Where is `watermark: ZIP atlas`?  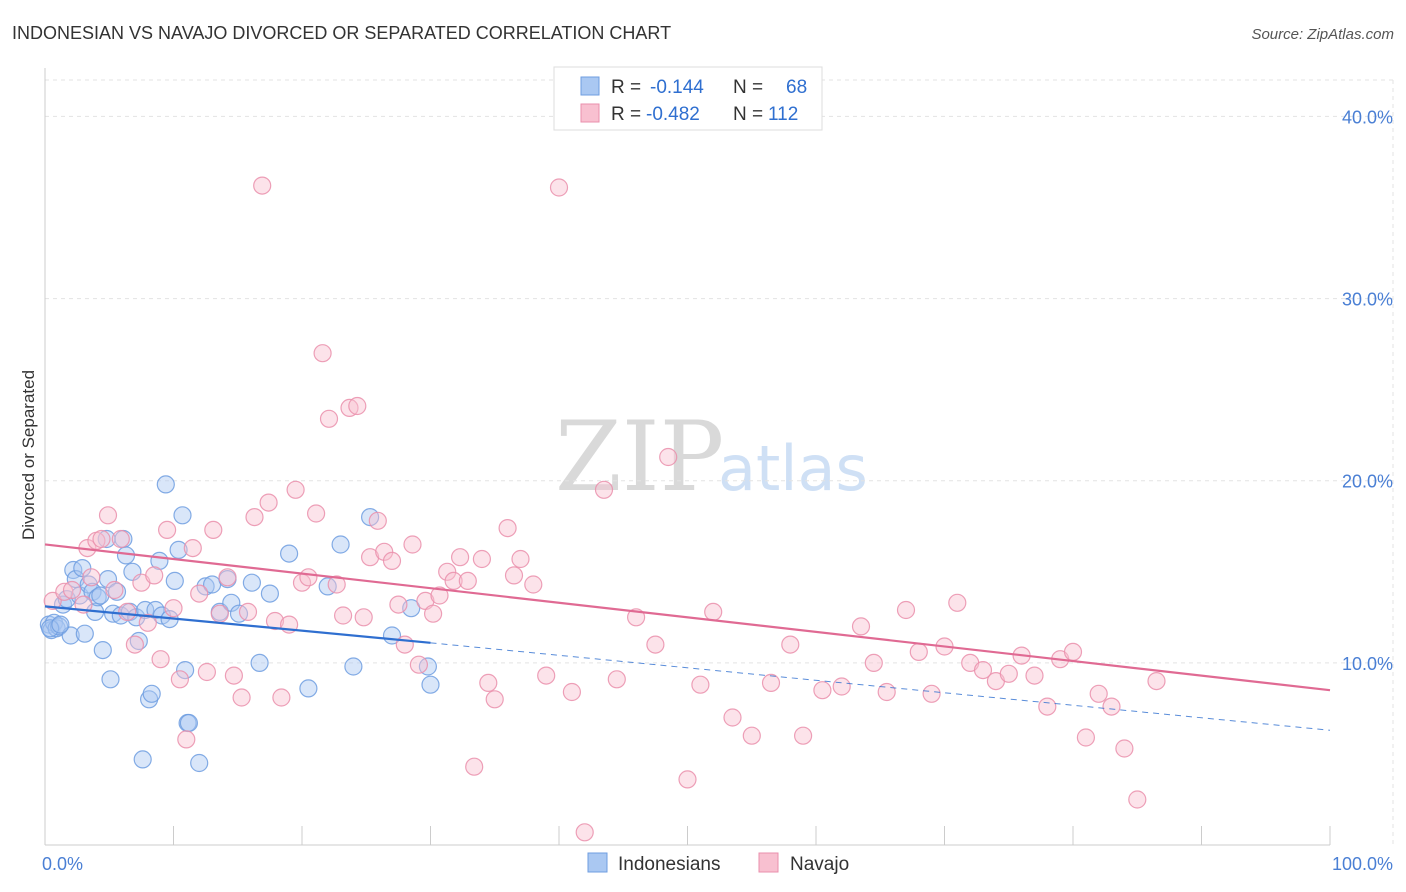
watermark: ZIP atlas is located at coordinates (711, 457).